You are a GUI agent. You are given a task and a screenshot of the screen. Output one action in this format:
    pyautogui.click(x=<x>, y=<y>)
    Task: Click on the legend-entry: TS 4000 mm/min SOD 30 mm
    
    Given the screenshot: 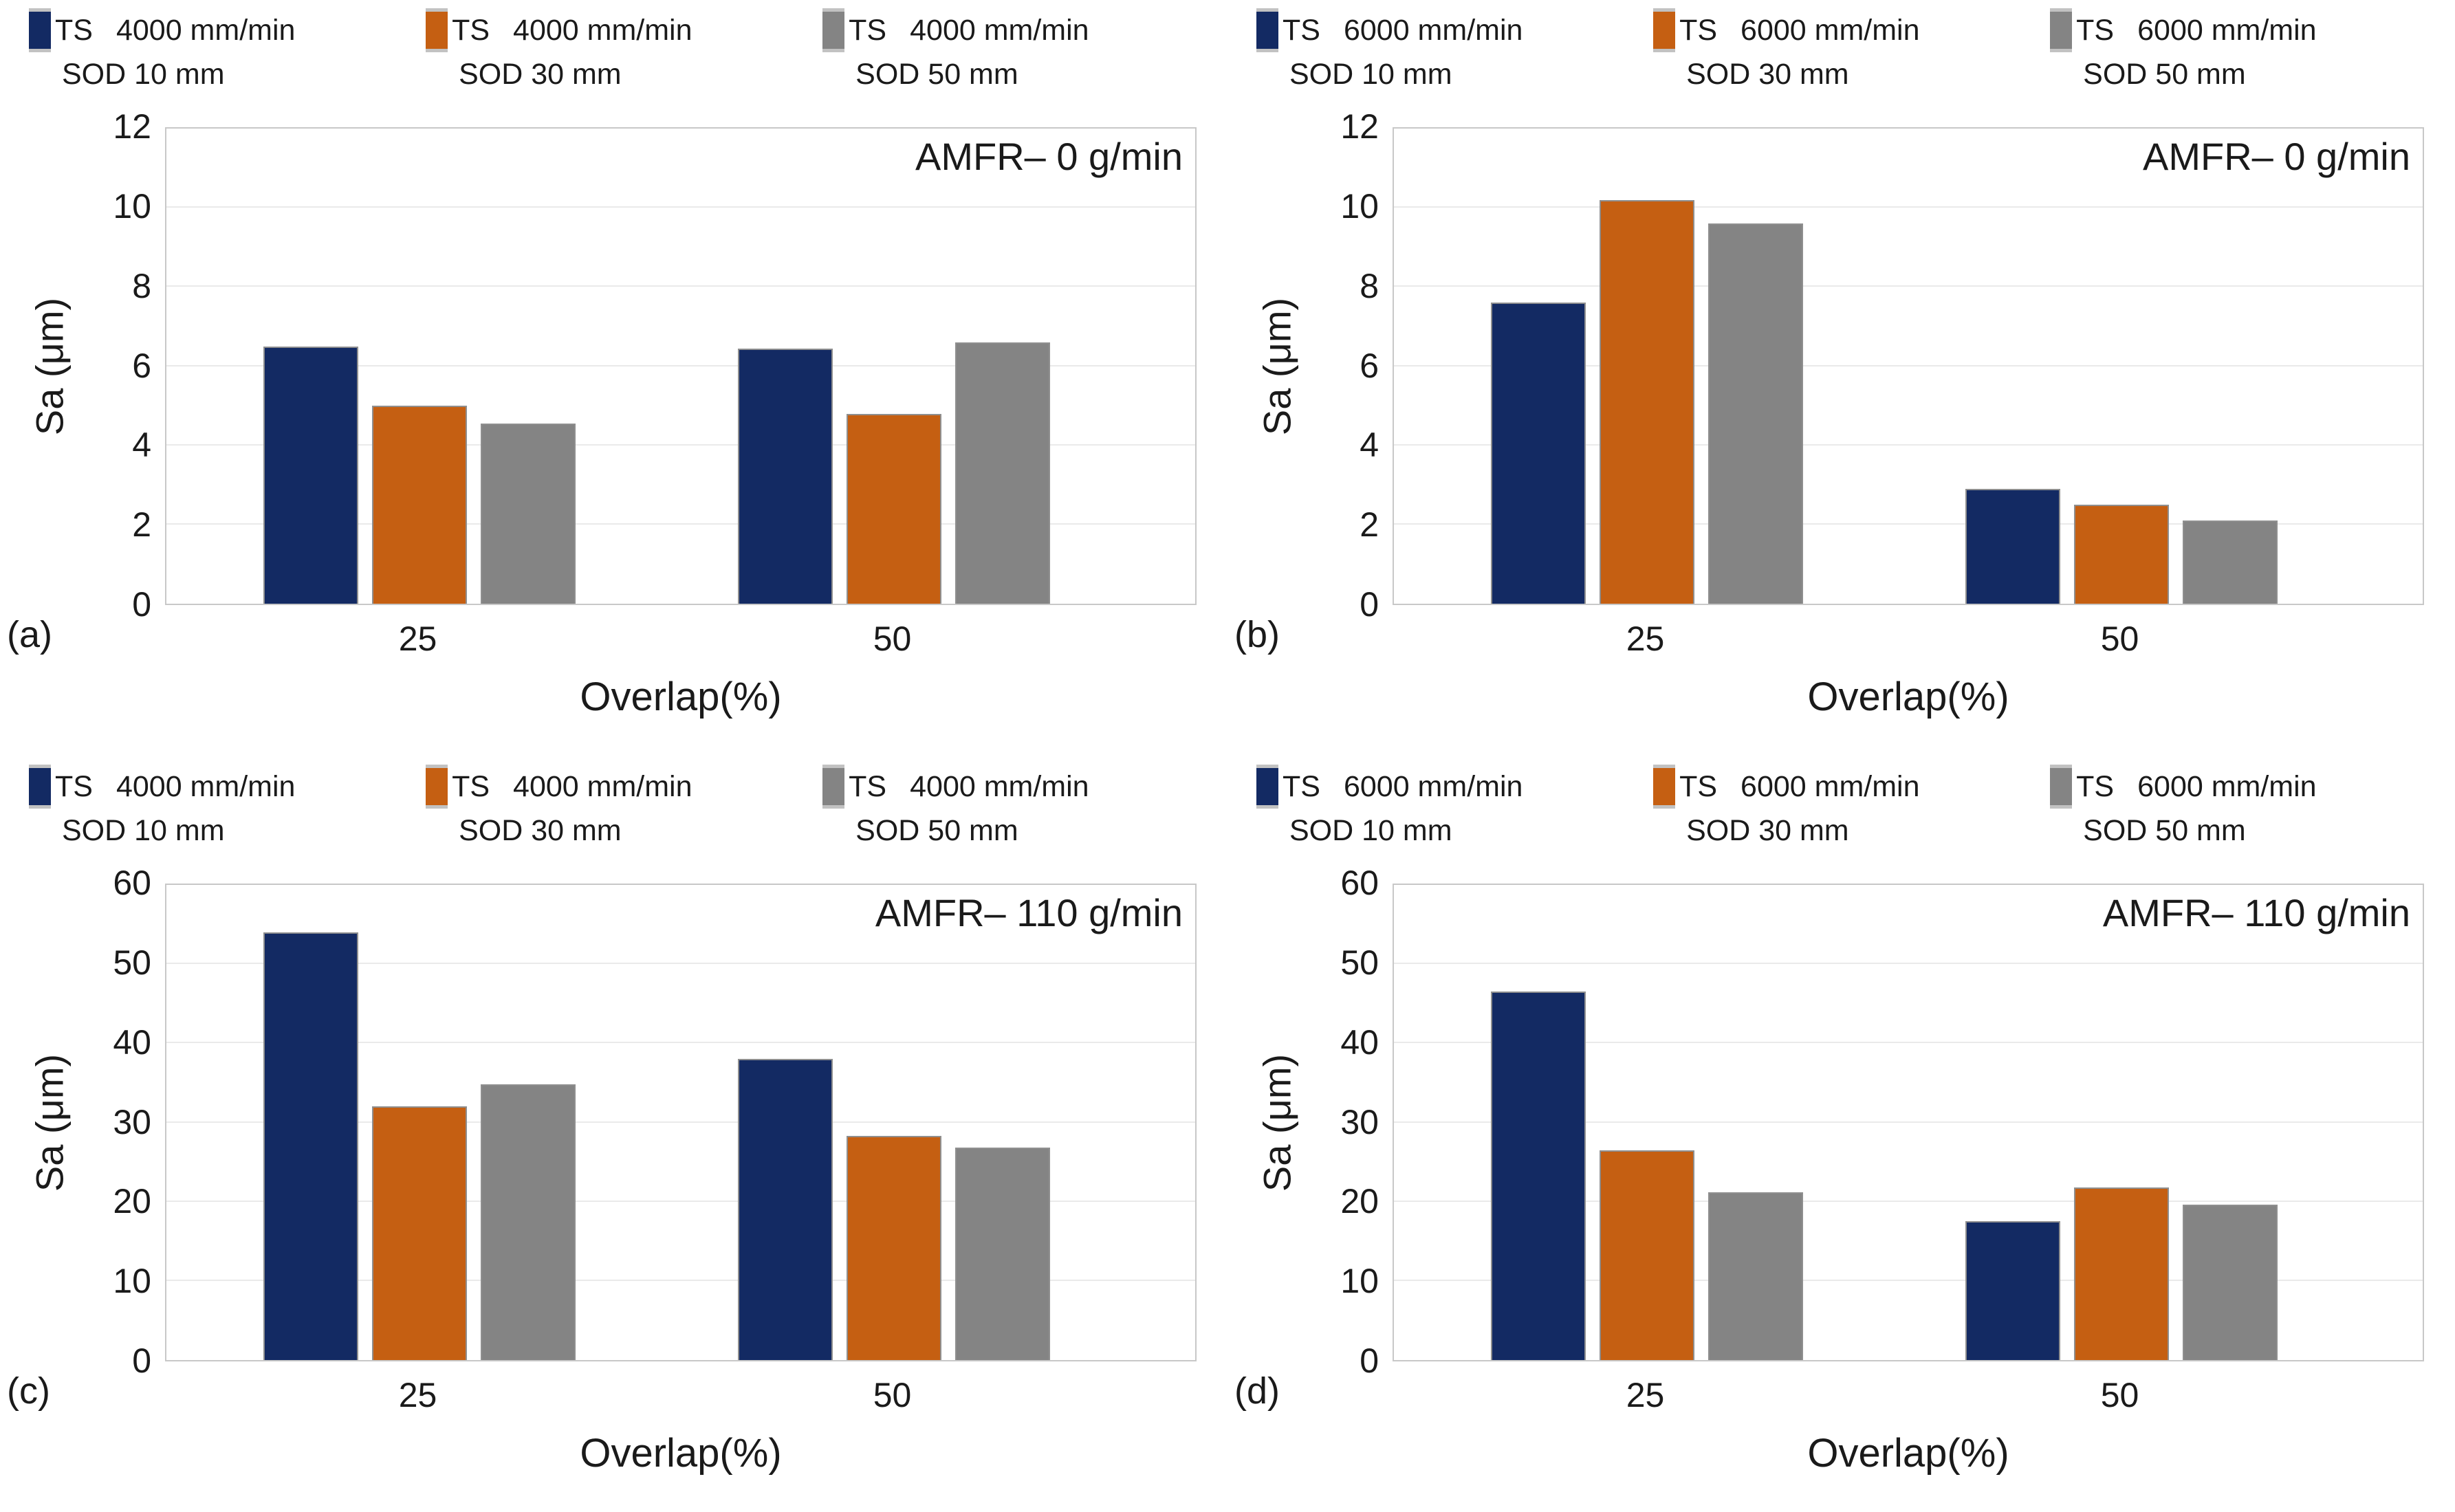 What is the action you would take?
    pyautogui.click(x=624, y=806)
    